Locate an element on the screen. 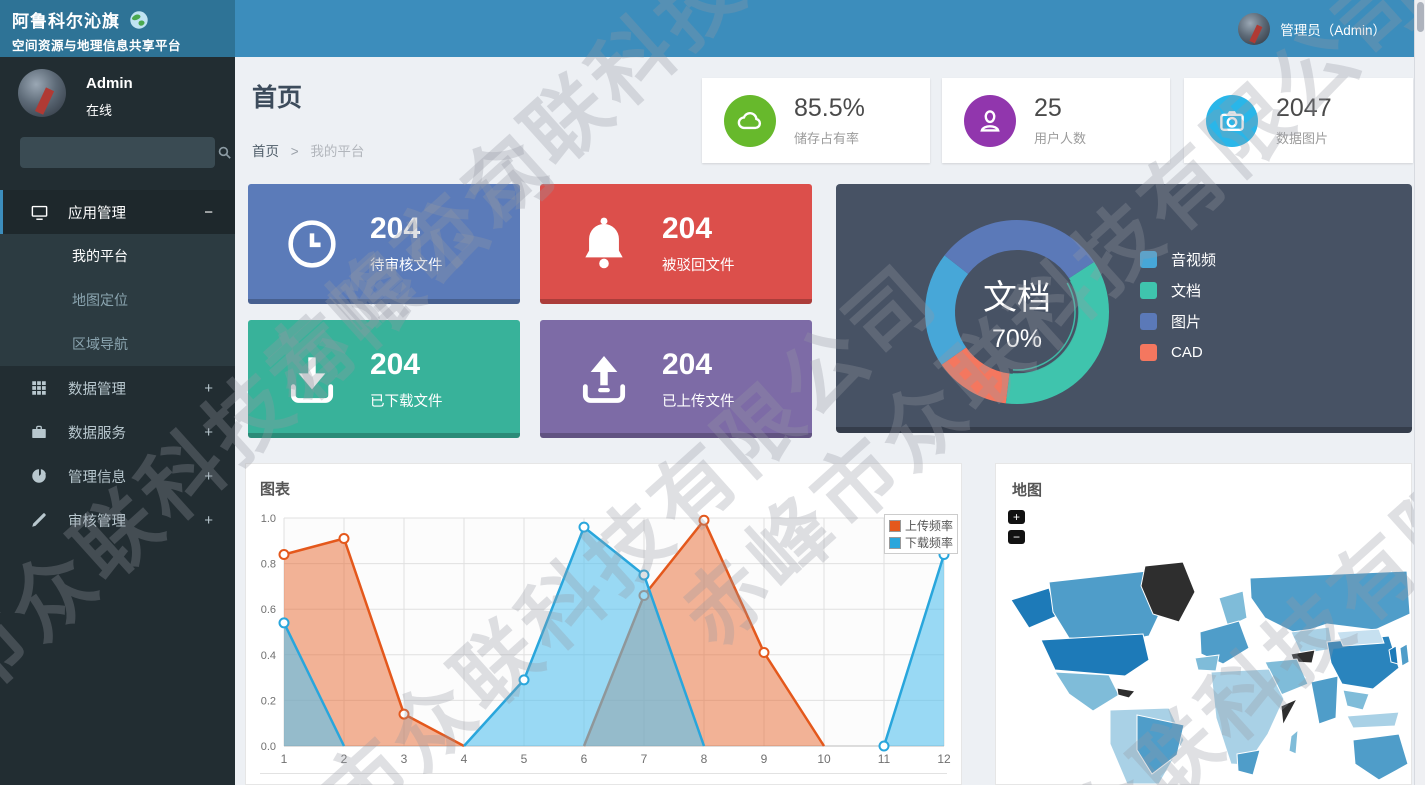  zoom-out-button: − is located at coordinates (1016, 537).